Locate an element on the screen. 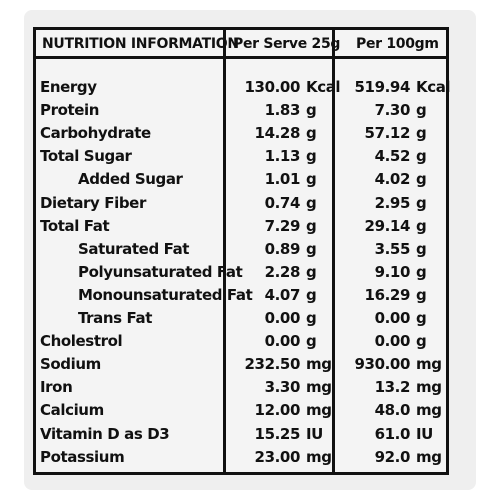 Image resolution: width=500 pixels, height=500 pixels. per-serve-value: 15.25 is located at coordinates (277, 433).